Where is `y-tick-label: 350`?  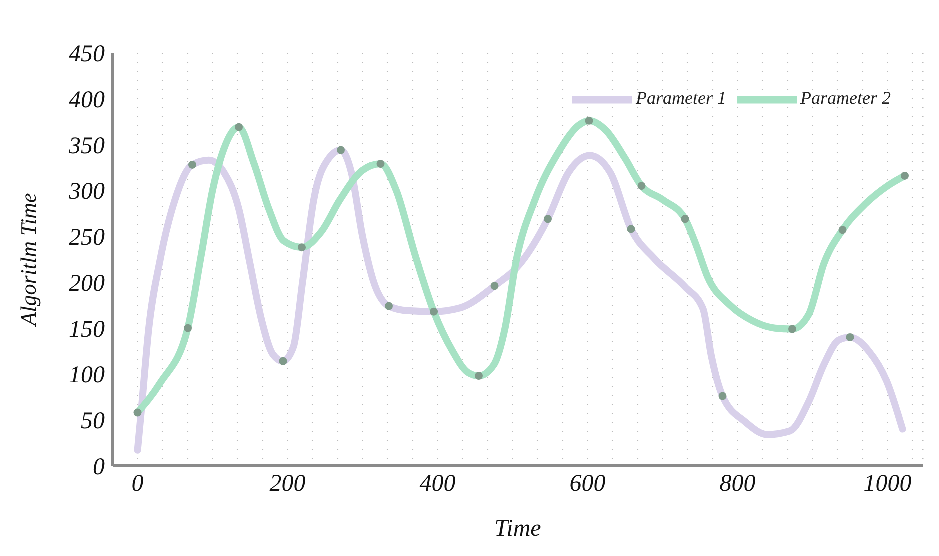 y-tick-label: 350 is located at coordinates (86, 146).